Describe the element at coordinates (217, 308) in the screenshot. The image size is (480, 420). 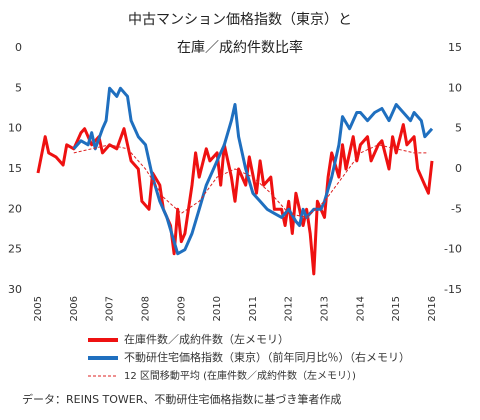
I see `x-tick-label: 2010` at that location.